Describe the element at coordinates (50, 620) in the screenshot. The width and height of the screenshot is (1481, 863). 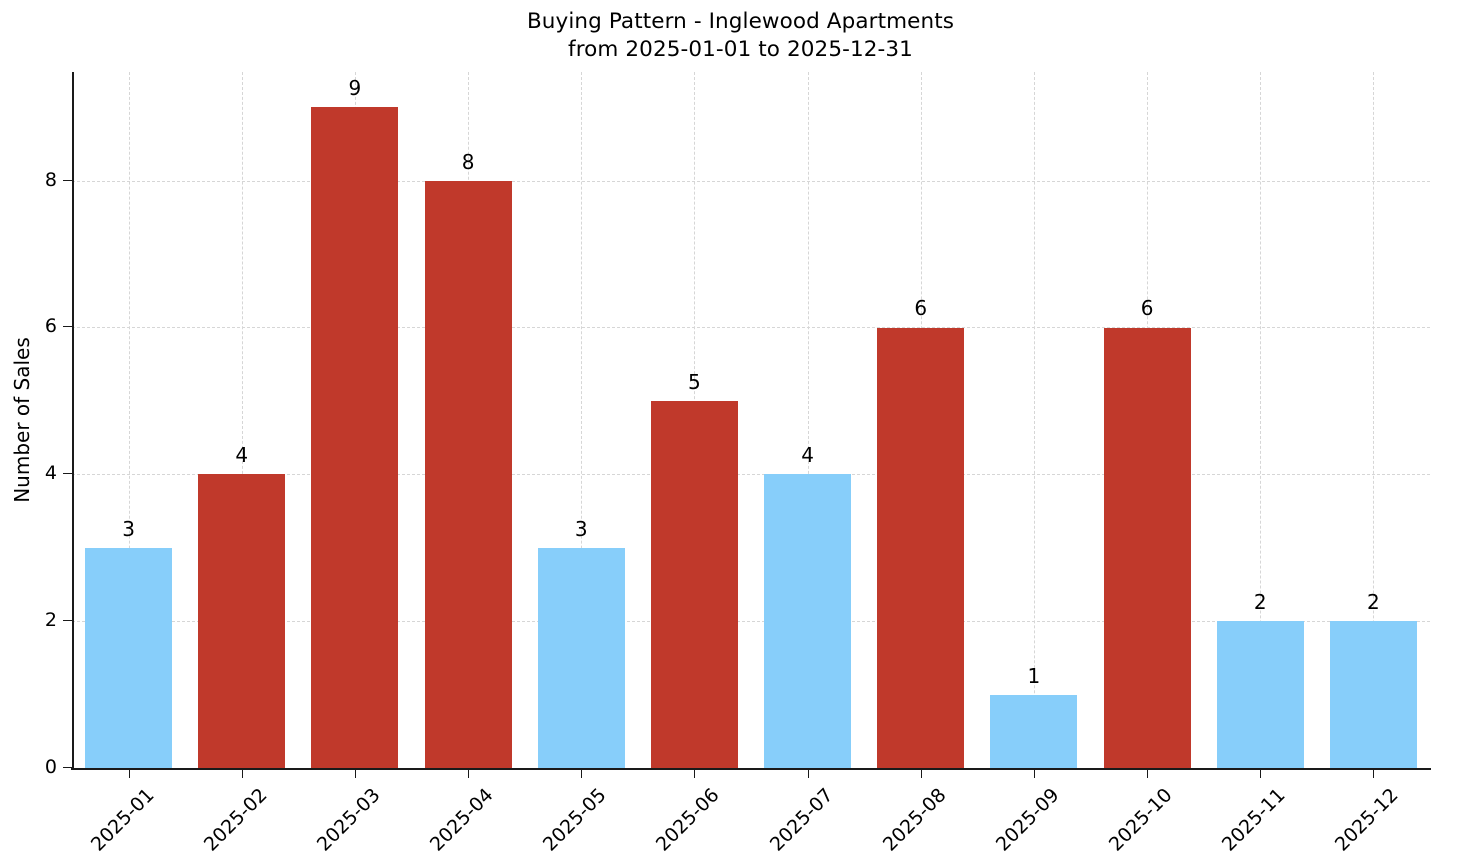
I see `y-tick-label: 2` at that location.